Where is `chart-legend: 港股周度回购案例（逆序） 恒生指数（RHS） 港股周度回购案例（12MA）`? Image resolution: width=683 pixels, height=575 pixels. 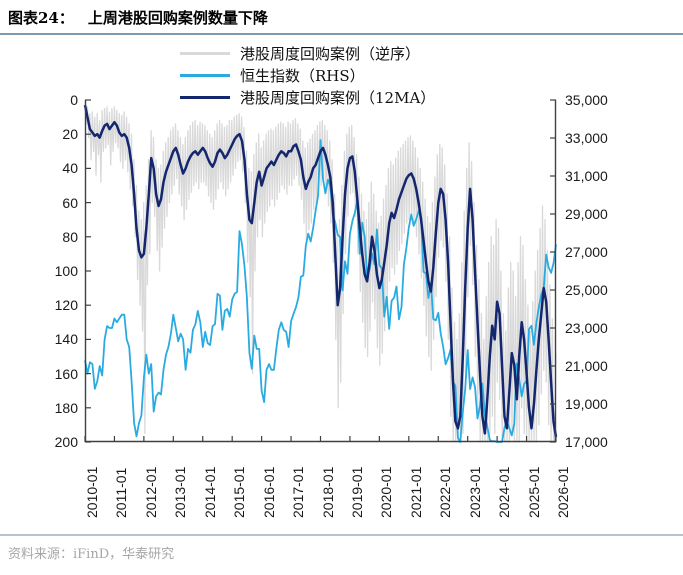 chart-legend: 港股周度回购案例（逆序） 恒生指数（RHS） 港股周度回购案例（12MA） is located at coordinates (307, 75).